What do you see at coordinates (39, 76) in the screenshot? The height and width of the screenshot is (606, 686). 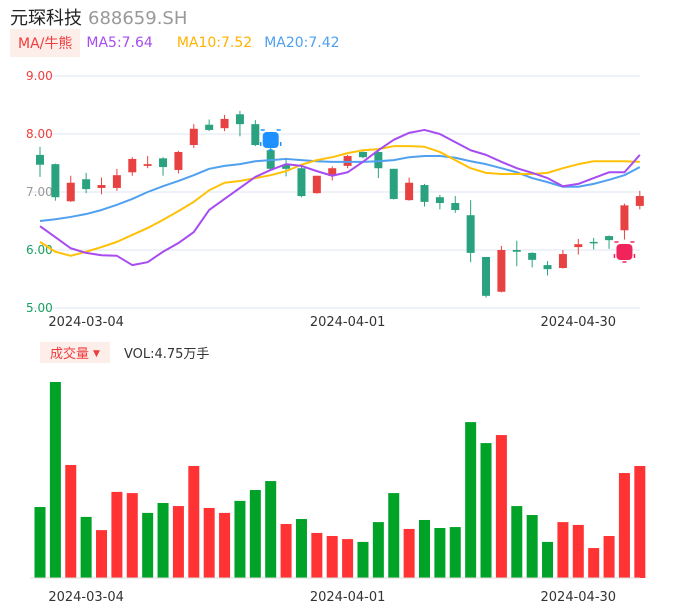 I see `price-tick-label: 9.00` at bounding box center [39, 76].